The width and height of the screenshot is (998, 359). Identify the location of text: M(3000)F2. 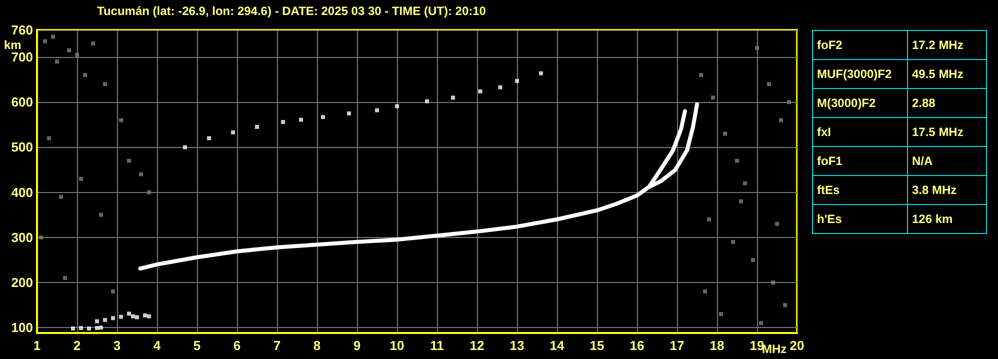
(860, 103).